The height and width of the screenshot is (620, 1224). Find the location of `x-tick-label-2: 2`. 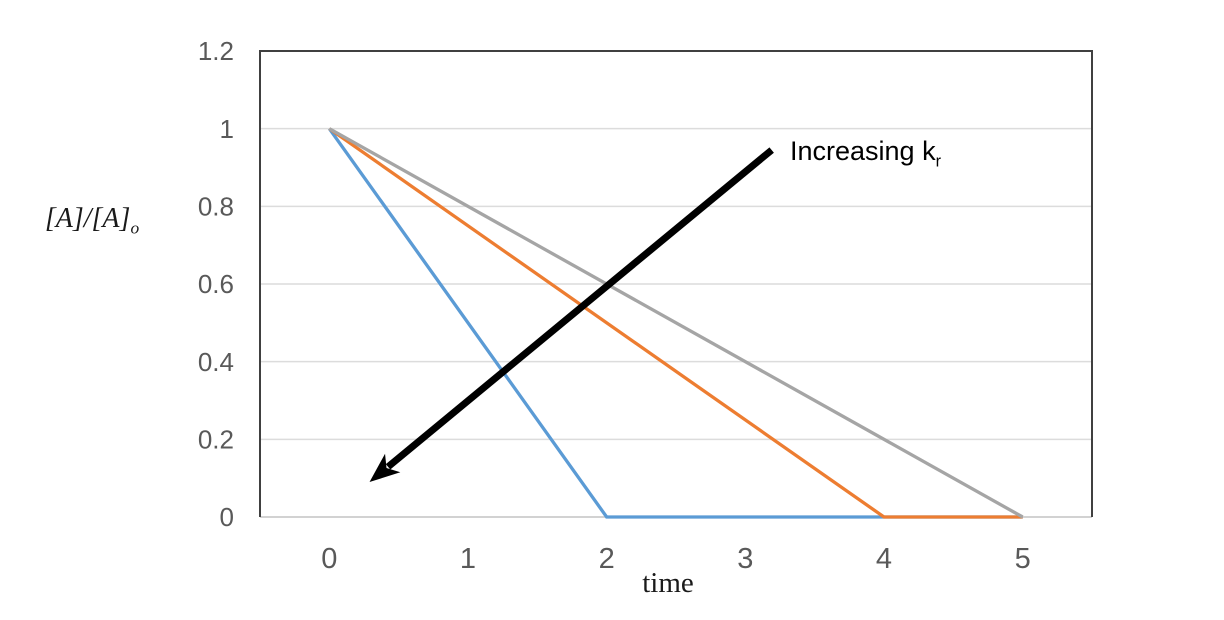

x-tick-label-2: 2 is located at coordinates (607, 559).